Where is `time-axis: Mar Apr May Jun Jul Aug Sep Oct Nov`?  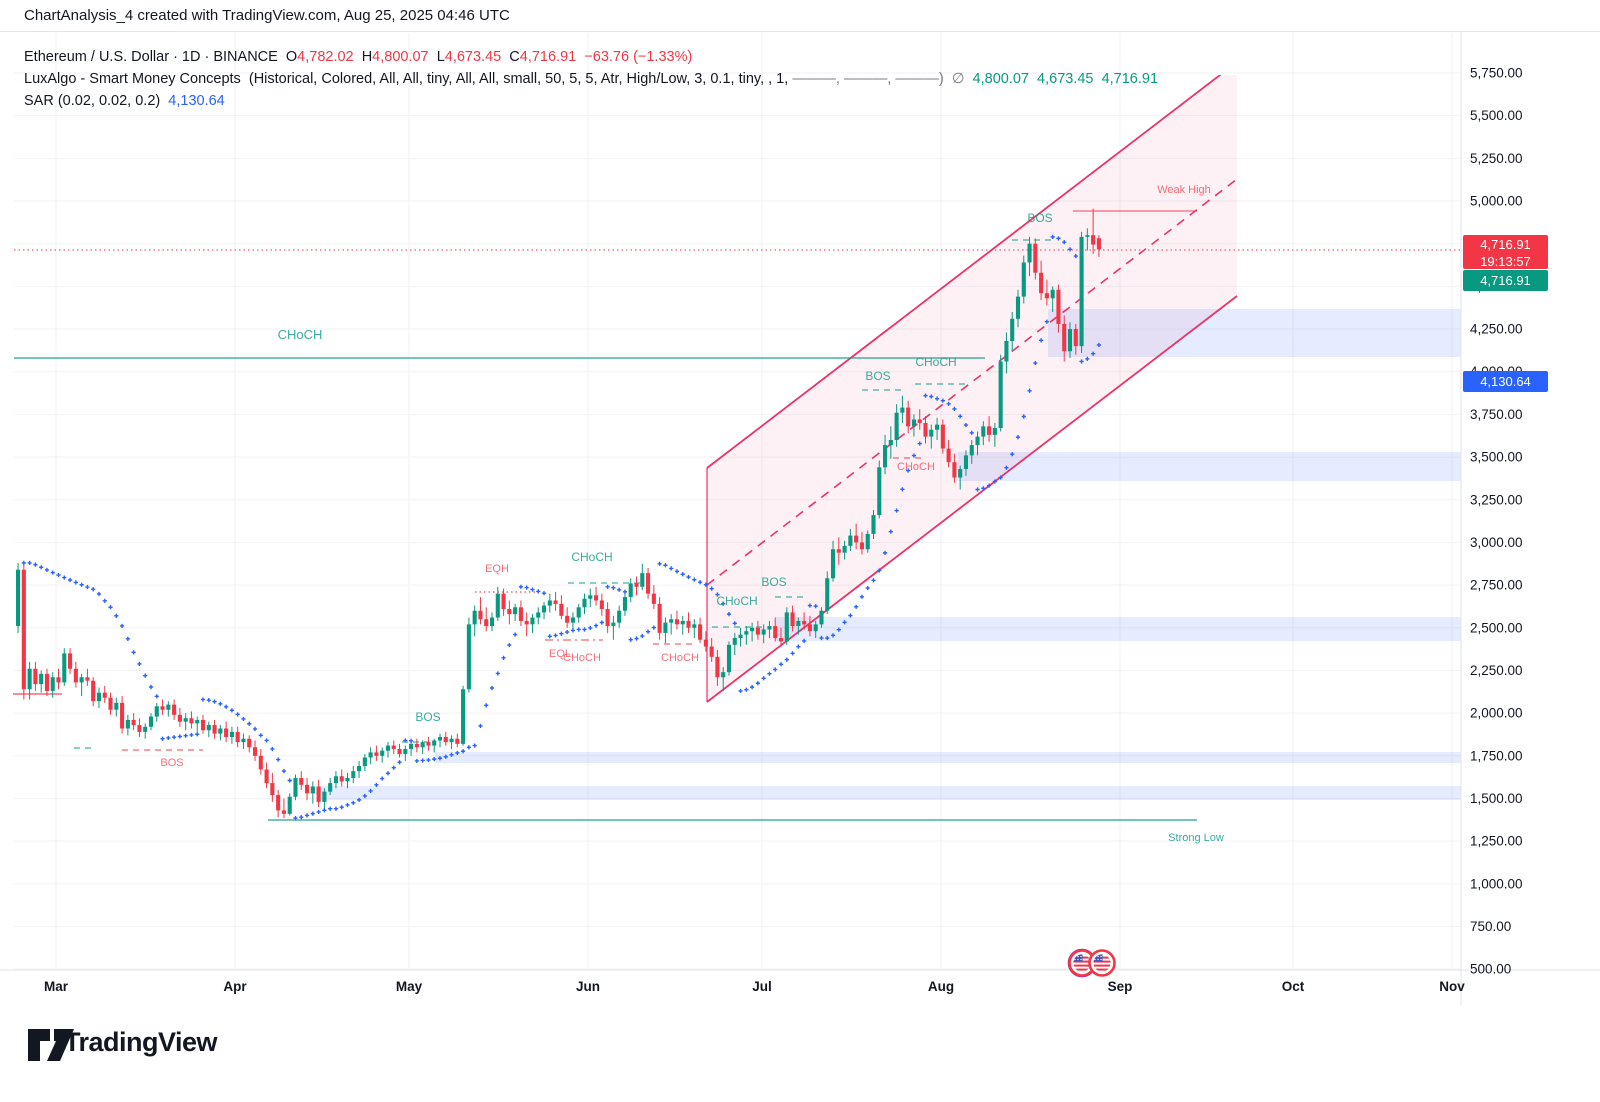 time-axis: Mar Apr May Jun Jul Aug Sep Oct Nov is located at coordinates (754, 986).